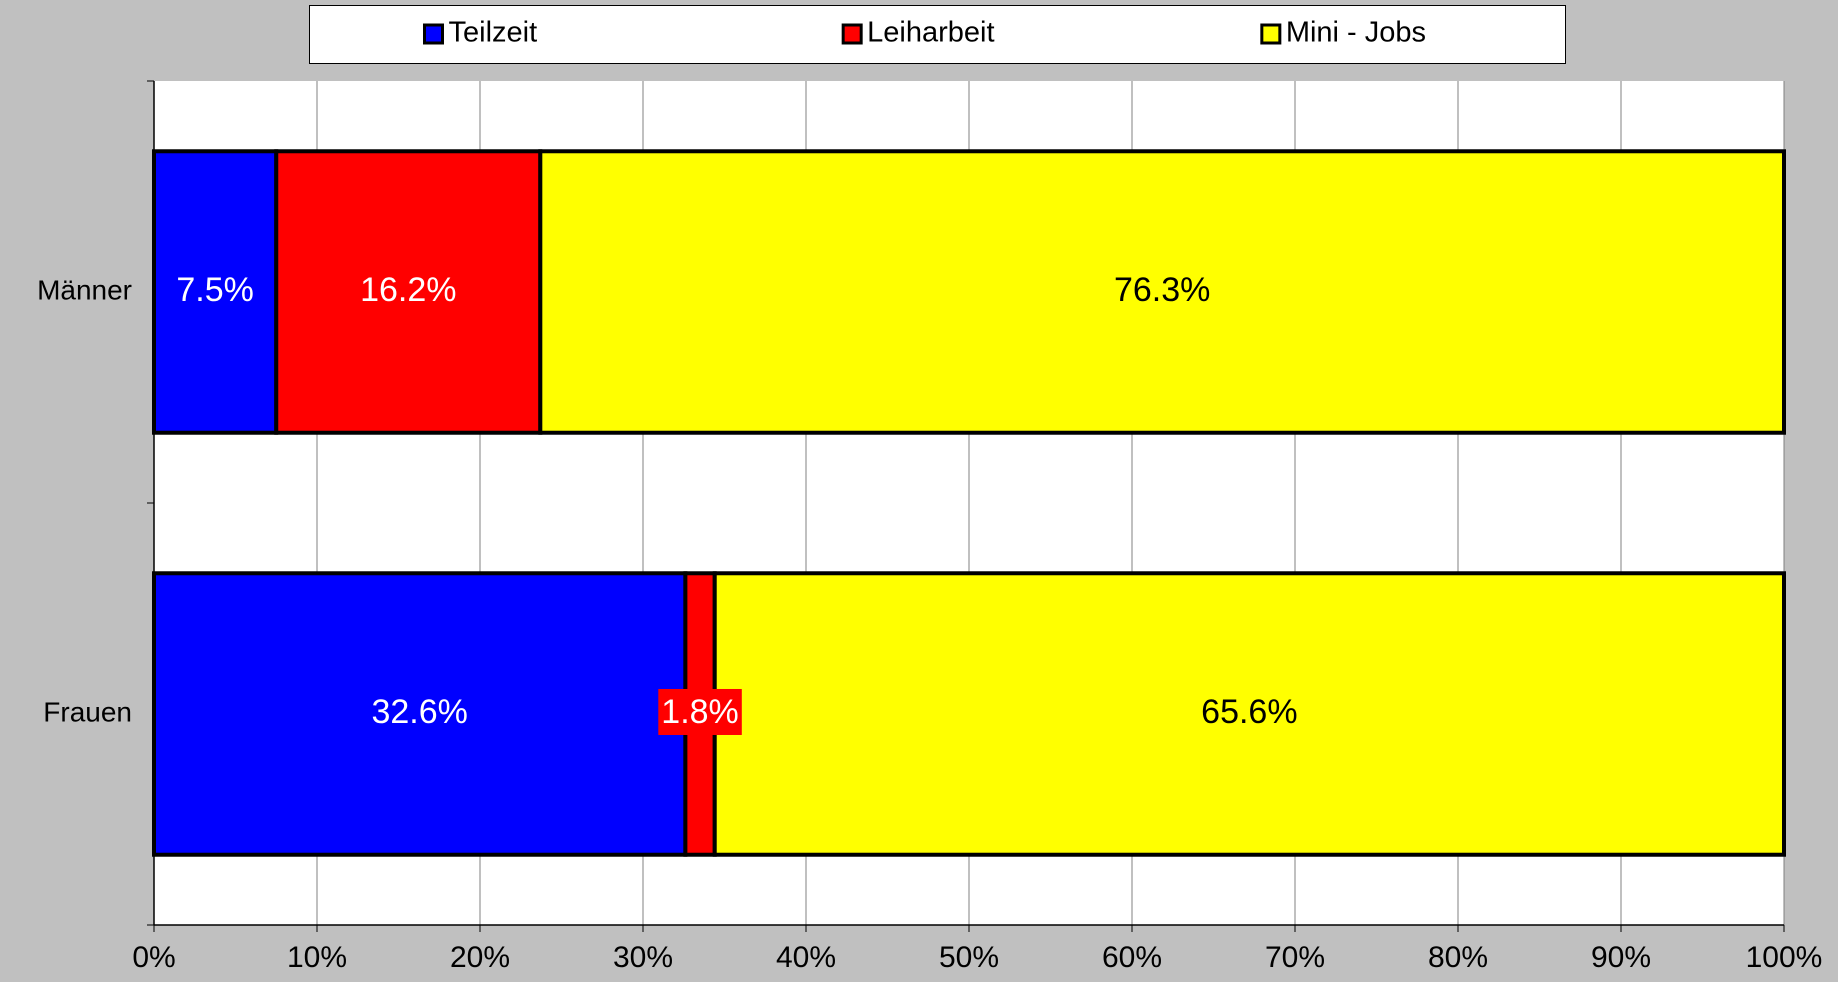 The width and height of the screenshot is (1838, 982). I want to click on legend-label: Leiharbeit, so click(930, 33).